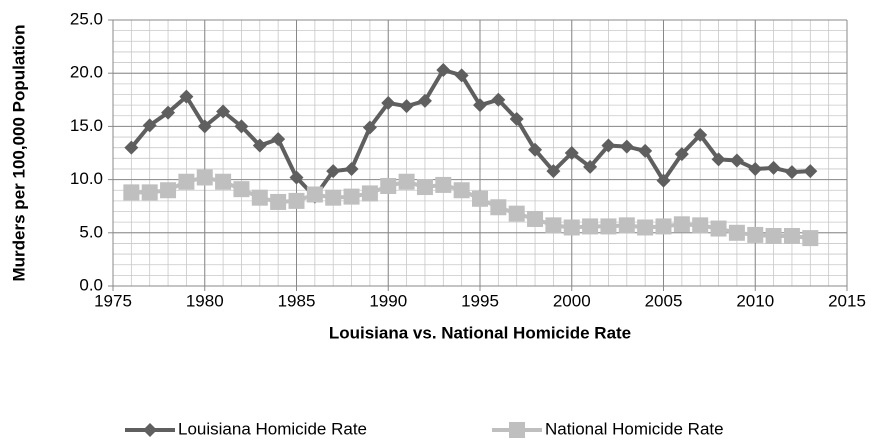  What do you see at coordinates (480, 300) in the screenshot?
I see `x-tick-label: 1995` at bounding box center [480, 300].